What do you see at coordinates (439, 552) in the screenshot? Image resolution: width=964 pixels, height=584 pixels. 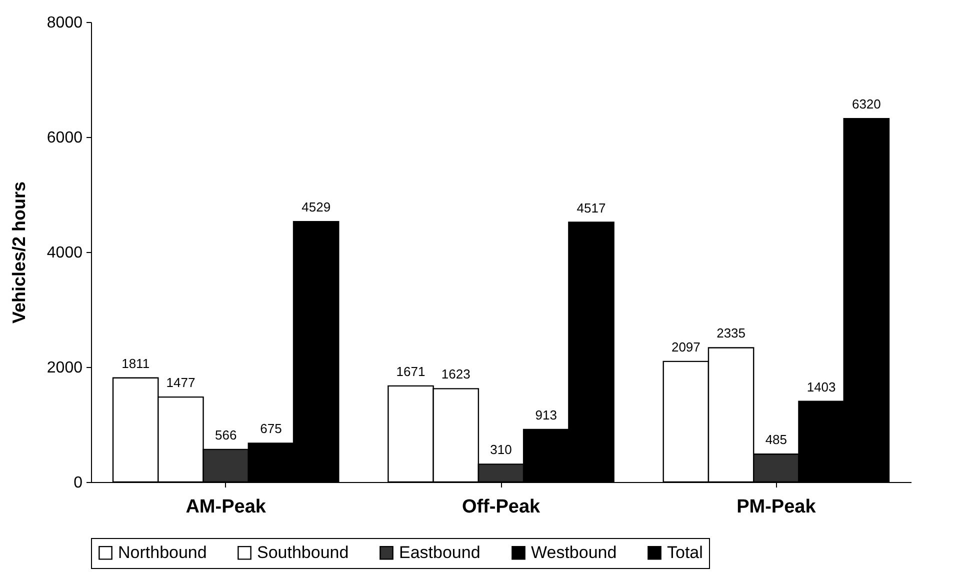 I see `legend-label: Eastbound` at bounding box center [439, 552].